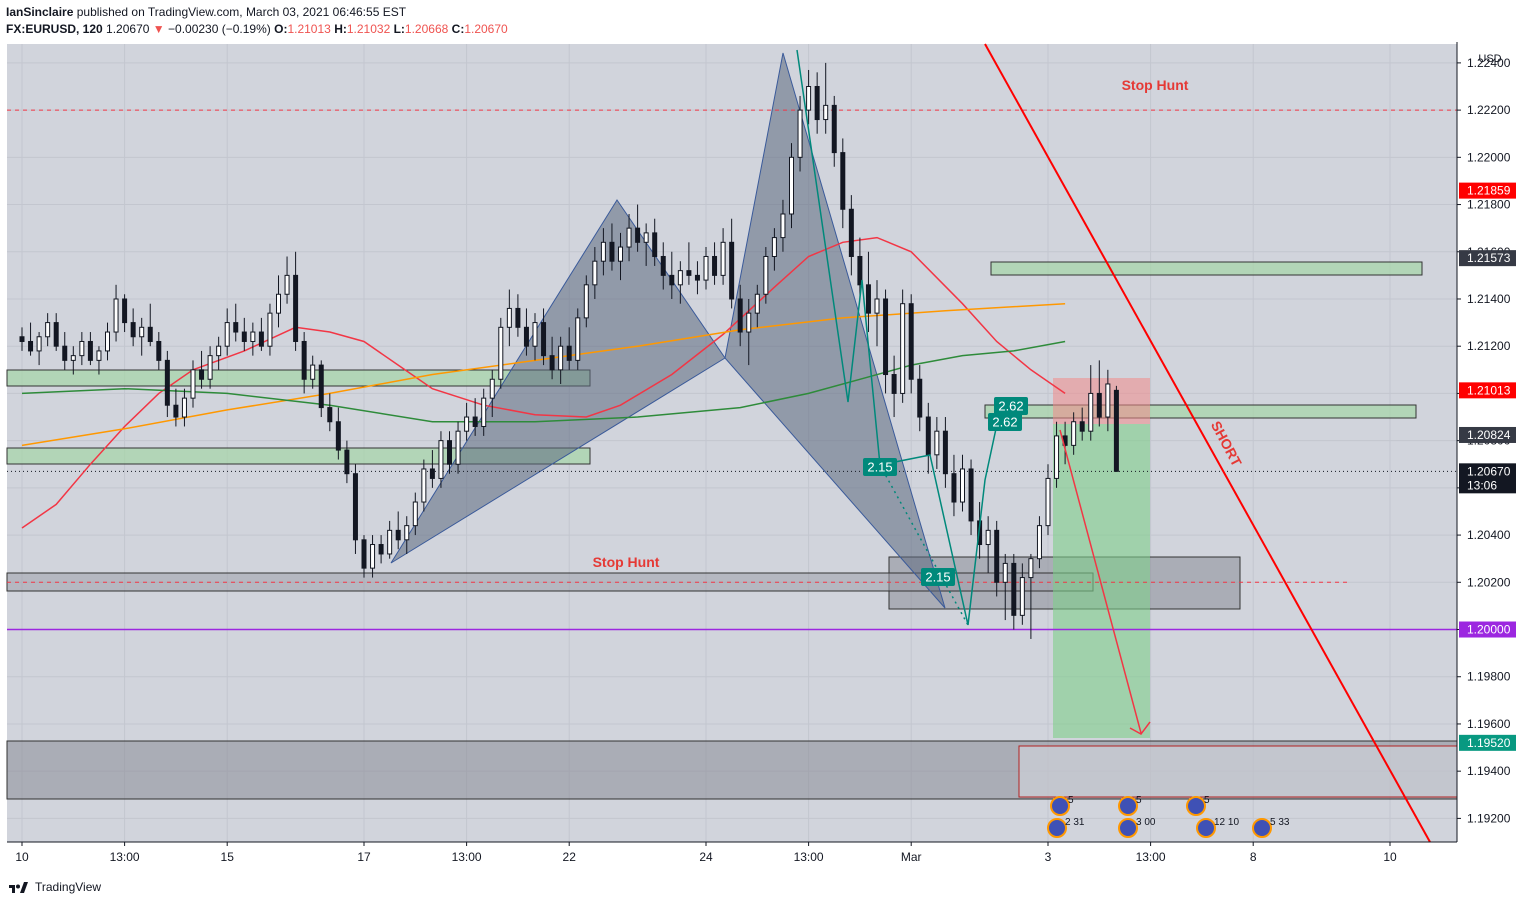  Describe the element at coordinates (40, 12) in the screenshot. I see `author-name: IanSinclaire` at that location.